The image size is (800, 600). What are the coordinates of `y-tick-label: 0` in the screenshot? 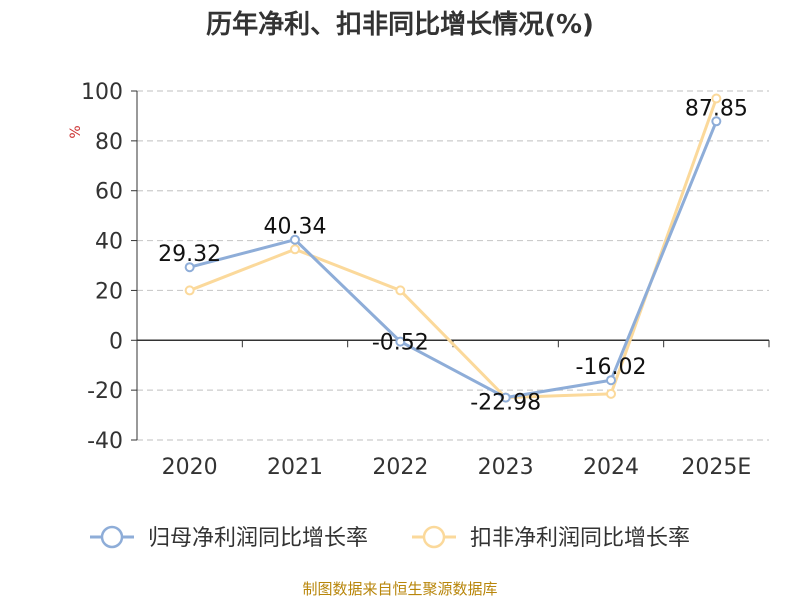 It's located at (116, 341).